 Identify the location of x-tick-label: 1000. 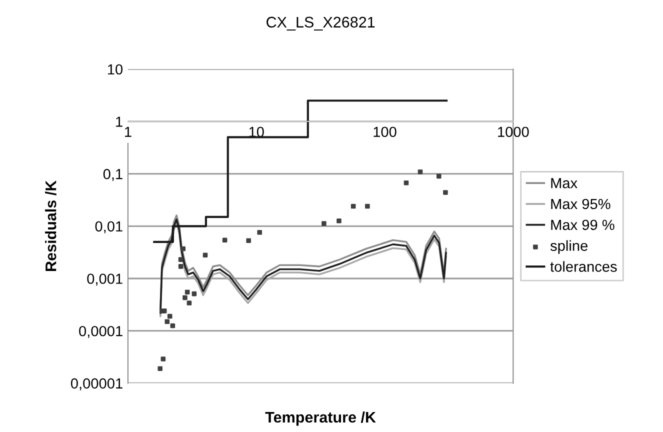
(513, 132).